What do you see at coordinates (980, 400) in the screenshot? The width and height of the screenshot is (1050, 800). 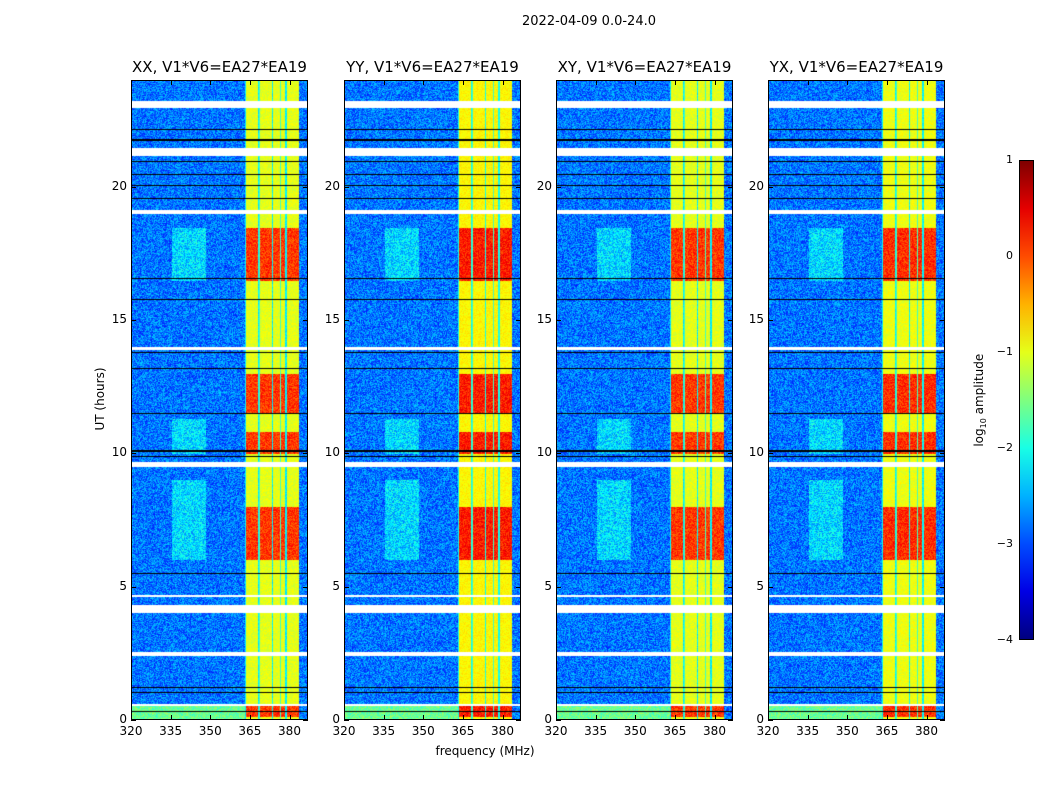 I see `colorbar-label: log10 amplitude` at bounding box center [980, 400].